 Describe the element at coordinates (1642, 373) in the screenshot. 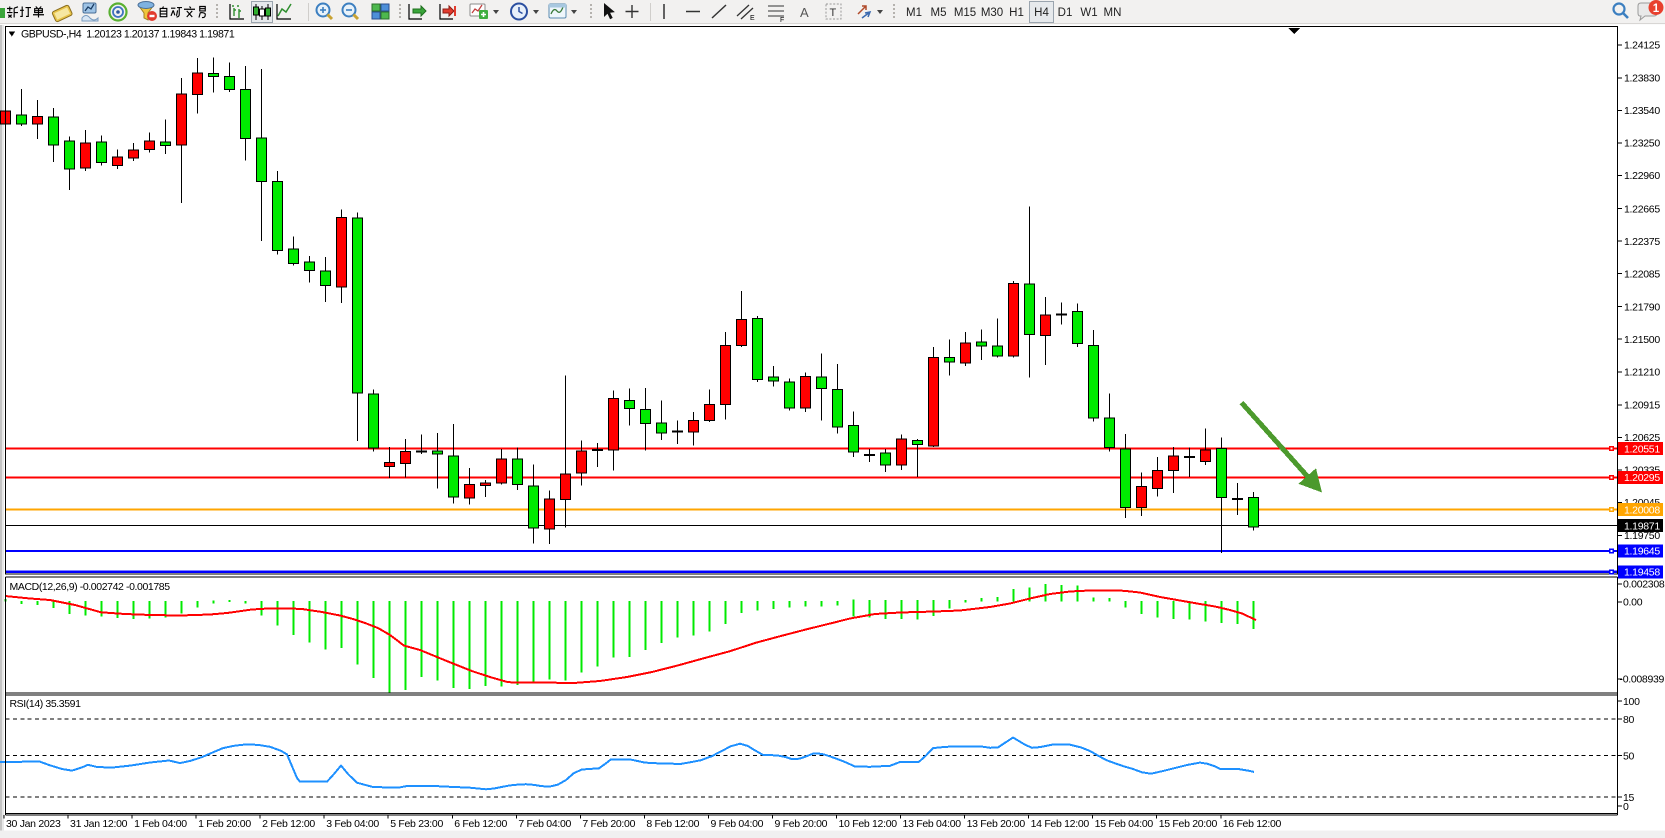

I see `svg-text: 1.21210` at that location.